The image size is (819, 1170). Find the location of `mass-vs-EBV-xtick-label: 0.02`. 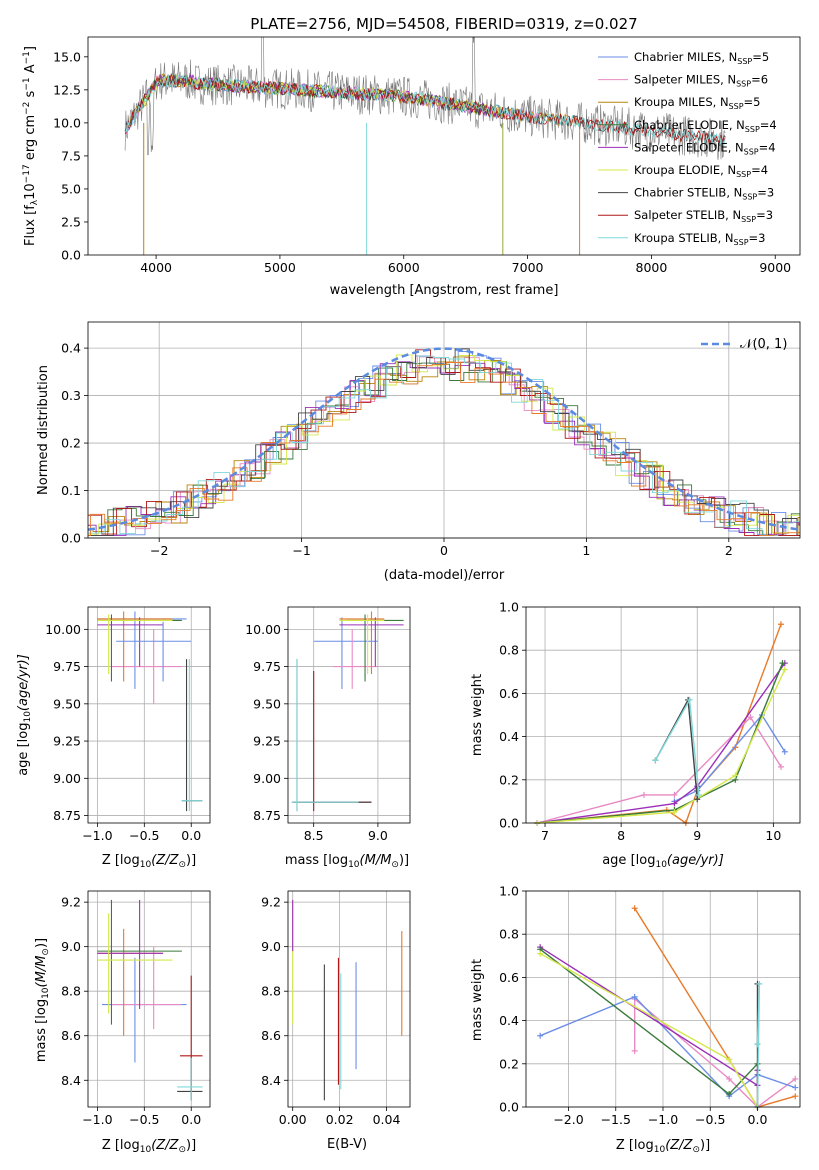

mass-vs-EBV-xtick-label: 0.02 is located at coordinates (340, 1119).